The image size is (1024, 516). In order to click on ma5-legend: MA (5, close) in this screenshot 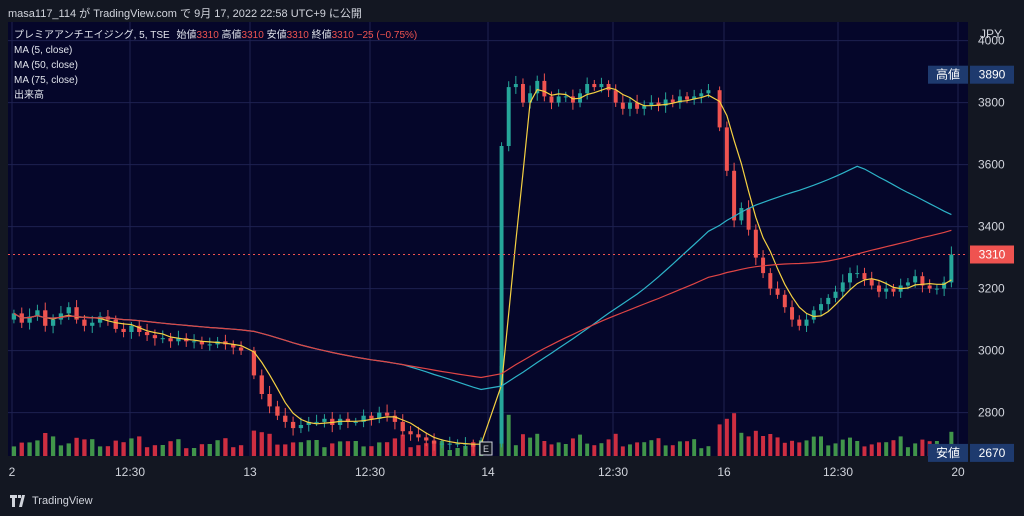, I will do `click(43, 50)`.